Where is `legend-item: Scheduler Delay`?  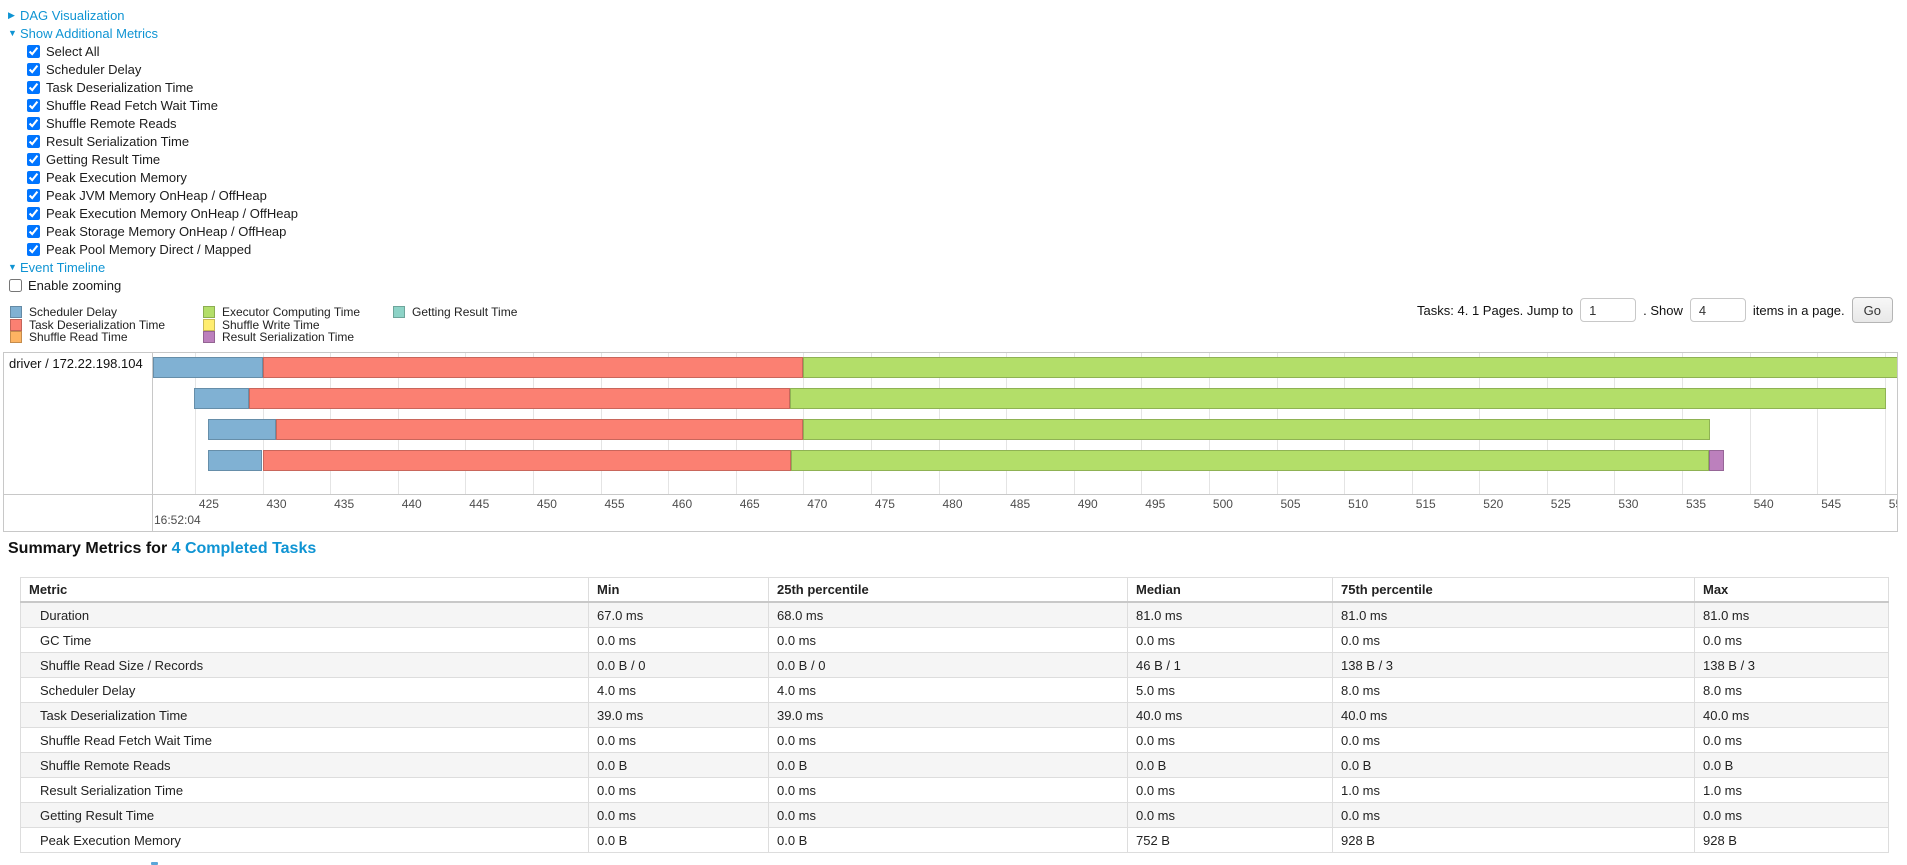
legend-item: Scheduler Delay is located at coordinates (87, 312).